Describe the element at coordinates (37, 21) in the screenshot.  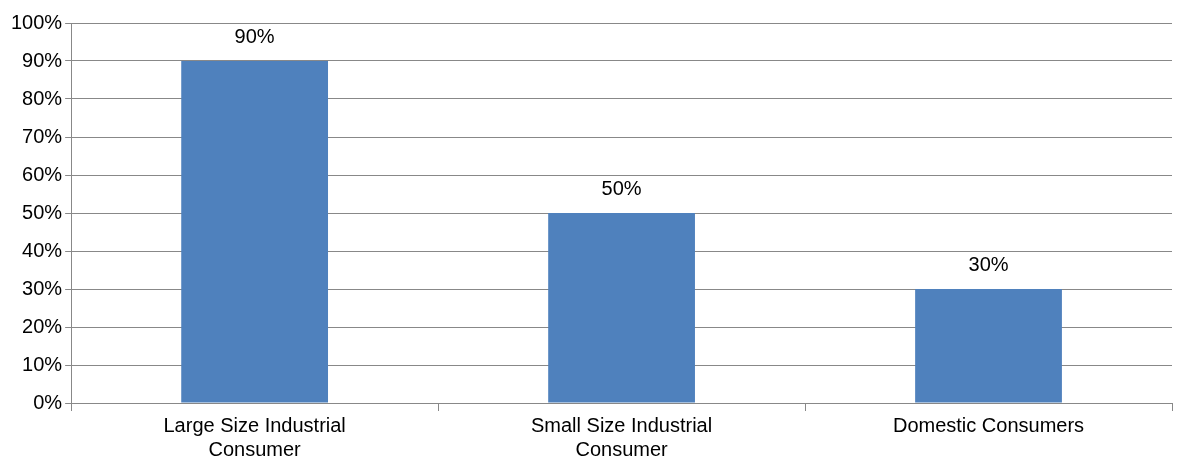
I see `y-tick-label: 100%` at that location.